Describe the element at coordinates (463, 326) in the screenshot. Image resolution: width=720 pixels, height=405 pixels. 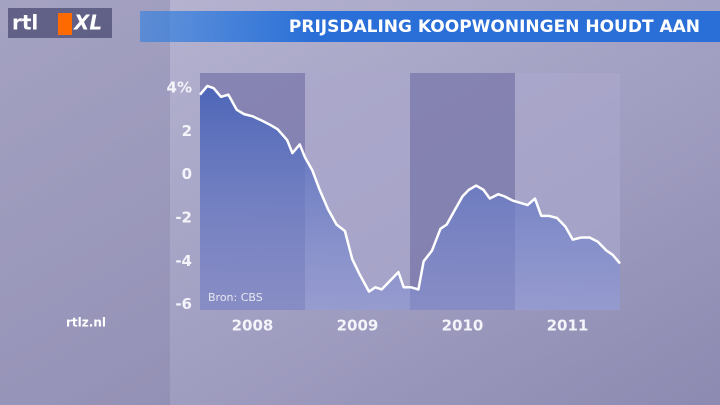
I see `x-tick-label: 2010` at that location.